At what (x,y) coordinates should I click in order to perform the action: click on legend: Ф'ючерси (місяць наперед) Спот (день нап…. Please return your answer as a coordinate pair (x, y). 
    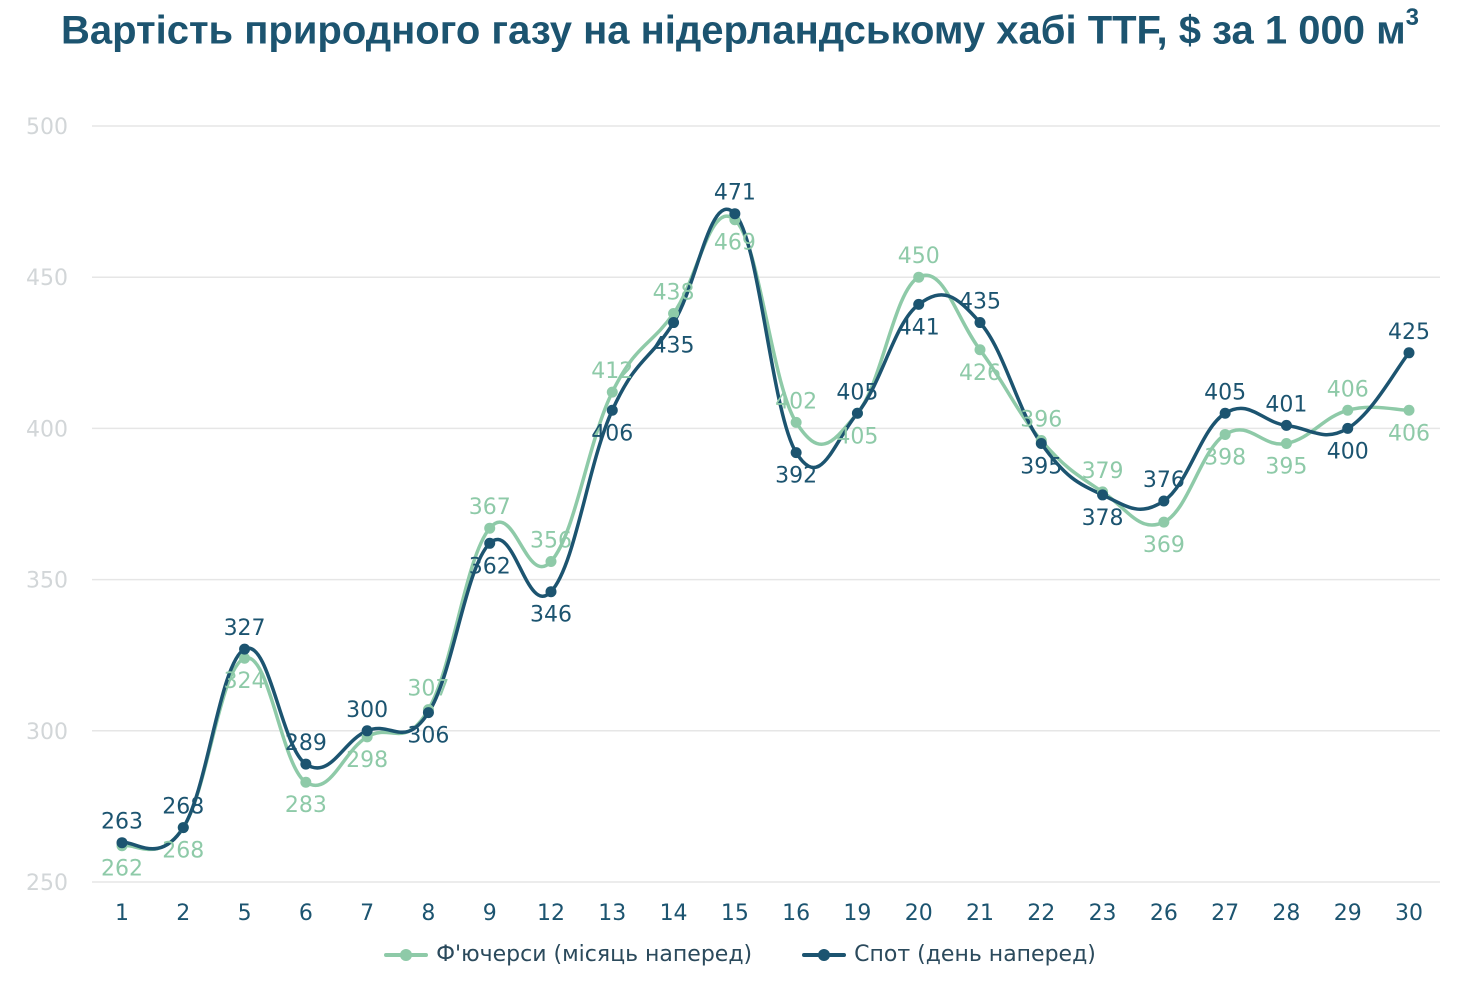
    Looking at the image, I should click on (740, 954).